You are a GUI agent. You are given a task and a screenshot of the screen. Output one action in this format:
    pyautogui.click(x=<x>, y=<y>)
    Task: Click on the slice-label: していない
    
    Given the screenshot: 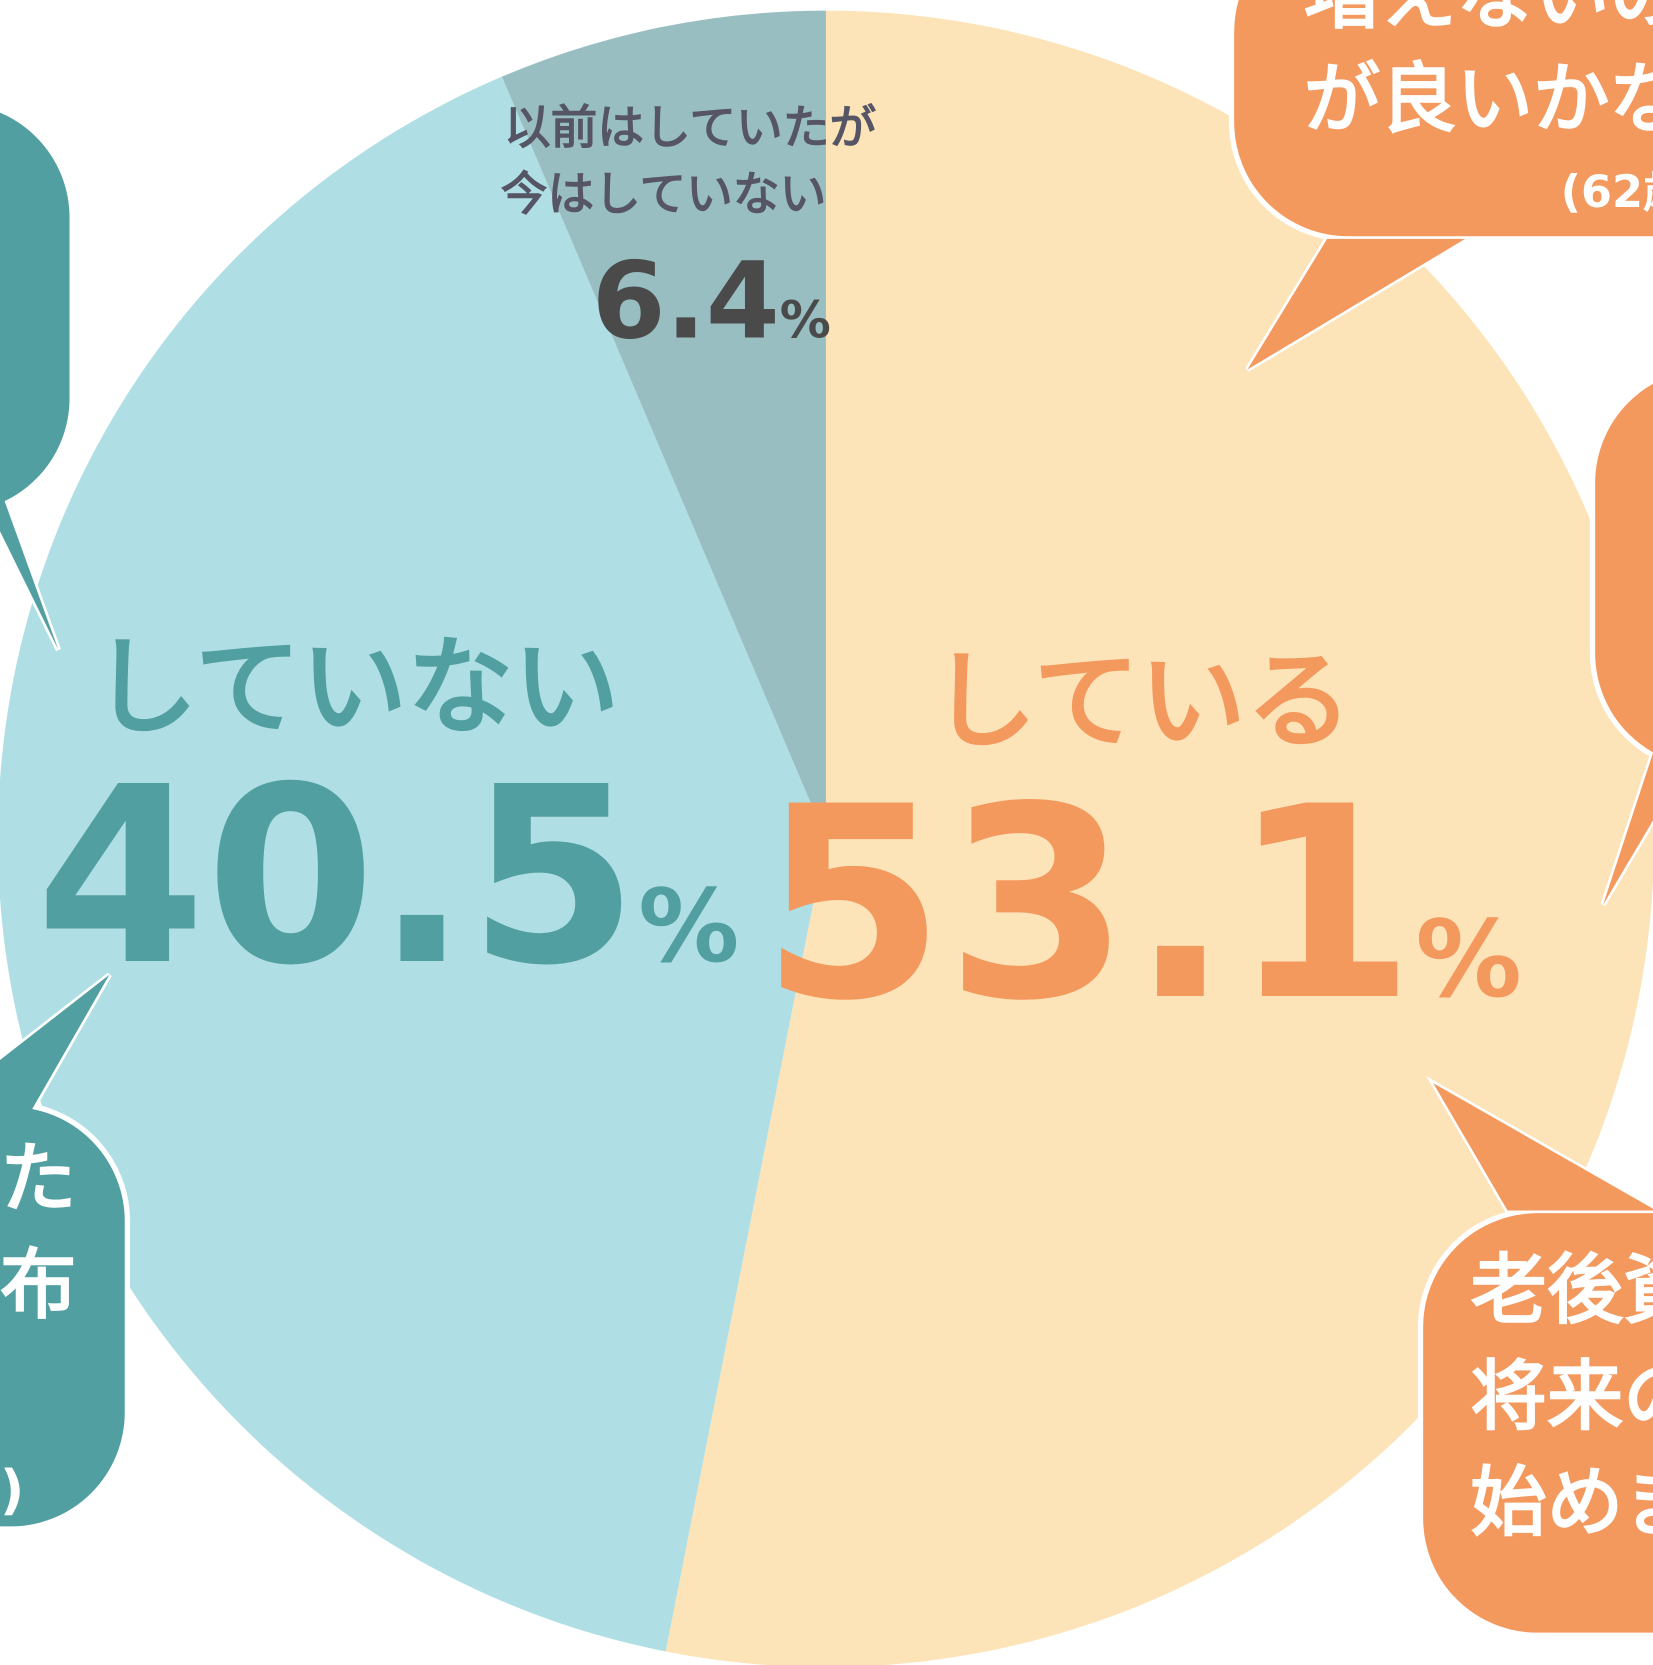 What is the action you would take?
    pyautogui.click(x=356, y=688)
    